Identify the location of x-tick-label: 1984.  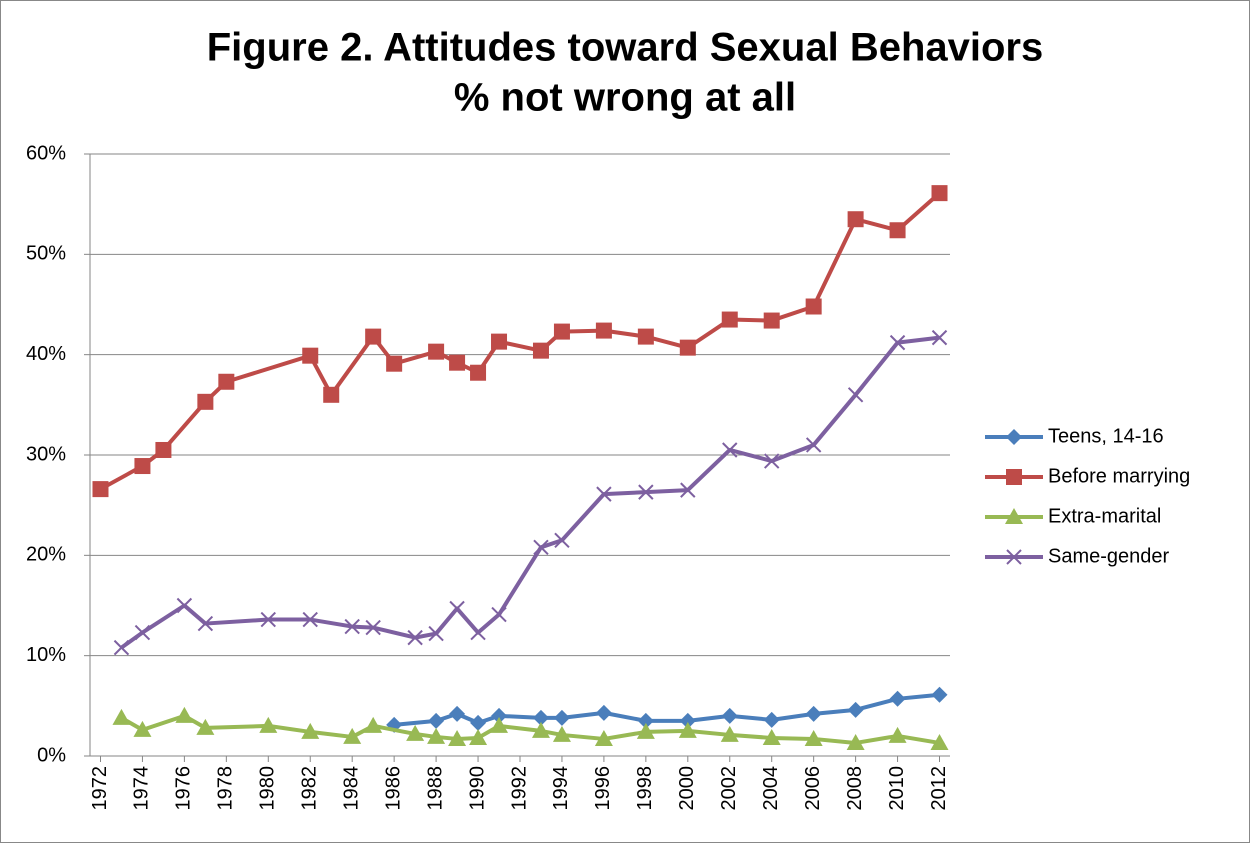
(351, 788).